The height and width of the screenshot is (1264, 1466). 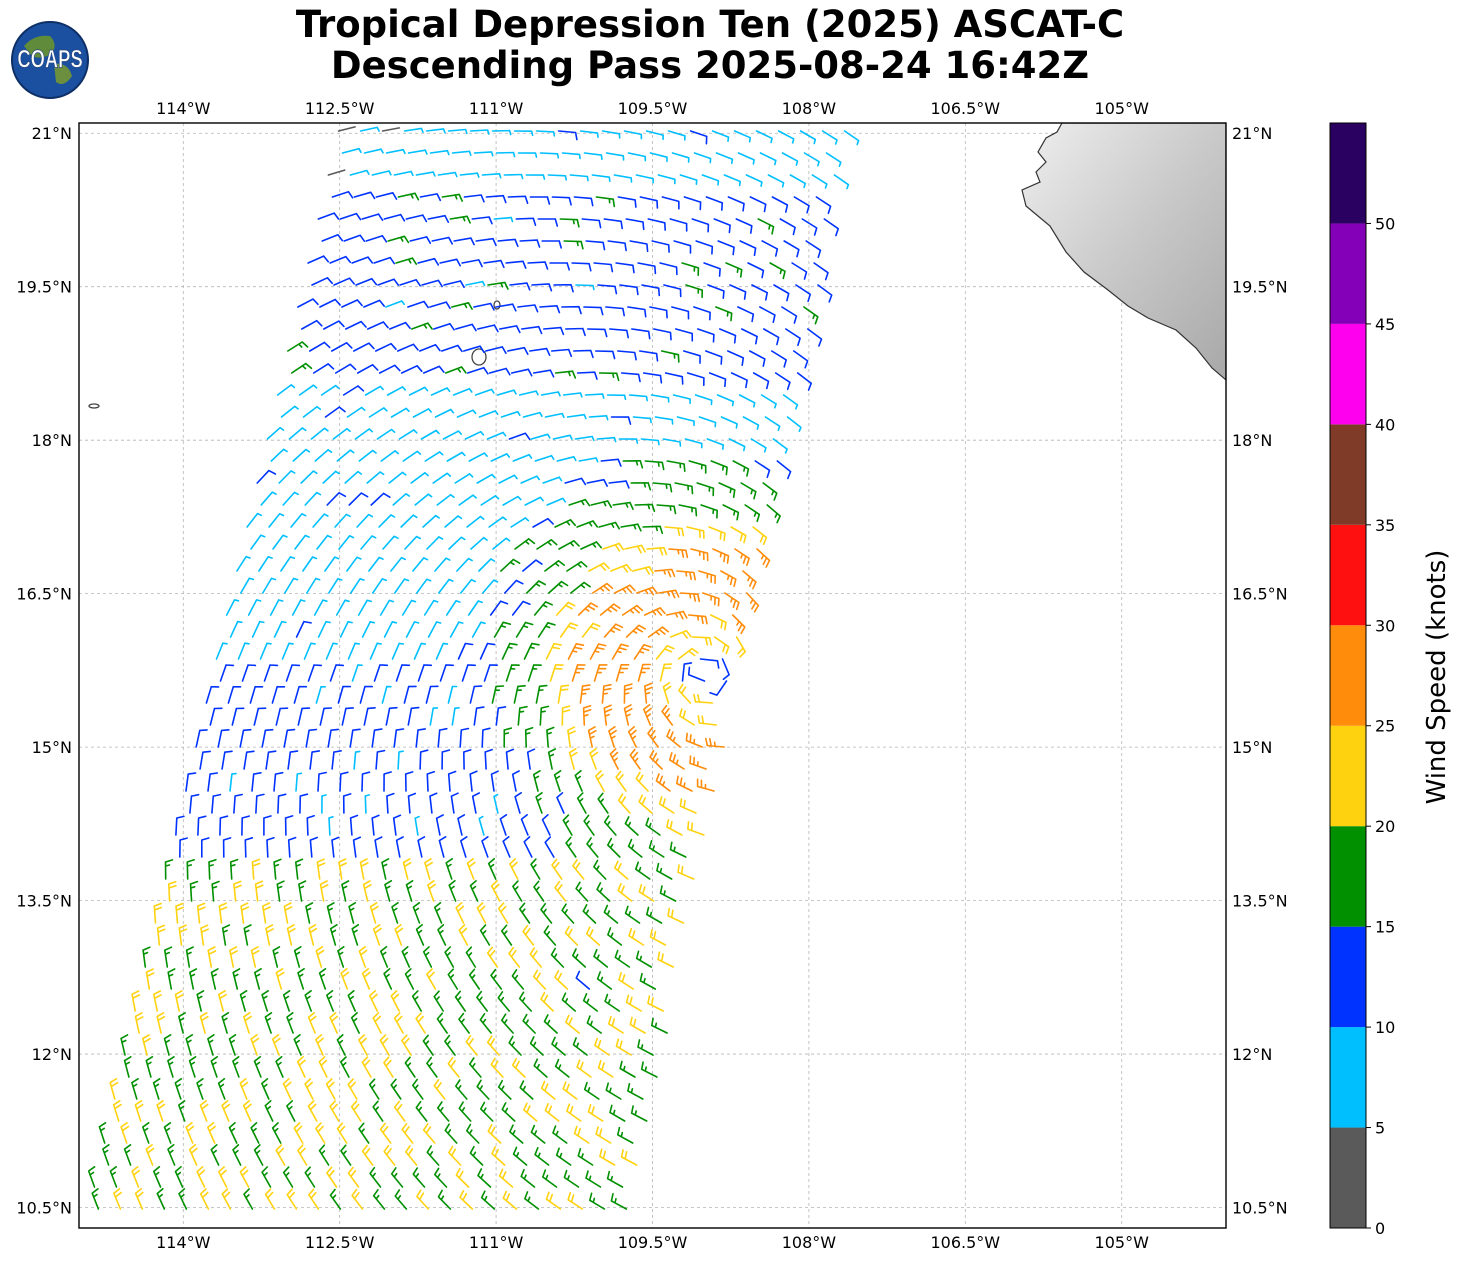 What do you see at coordinates (1385, 525) in the screenshot?
I see `colorbar-tick-label: 35` at bounding box center [1385, 525].